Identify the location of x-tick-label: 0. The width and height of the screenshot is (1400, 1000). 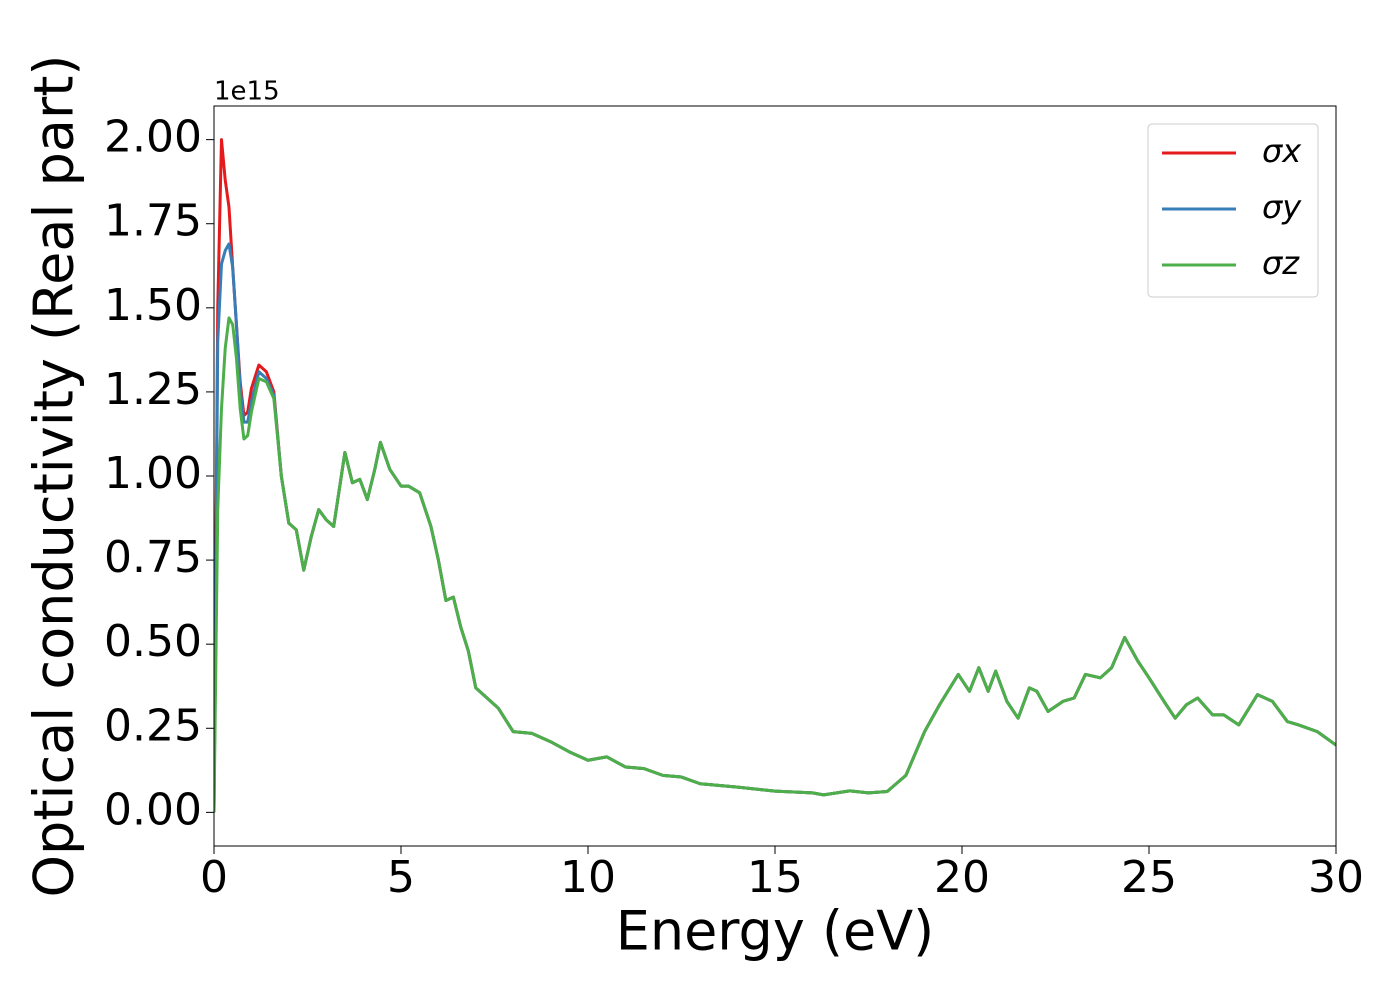
(214, 877).